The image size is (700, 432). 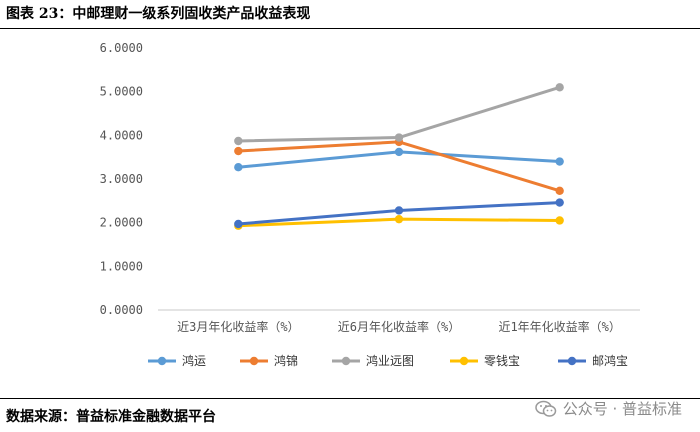 What do you see at coordinates (622, 409) in the screenshot?
I see `watermark-text: 公众号 · 普益标准` at bounding box center [622, 409].